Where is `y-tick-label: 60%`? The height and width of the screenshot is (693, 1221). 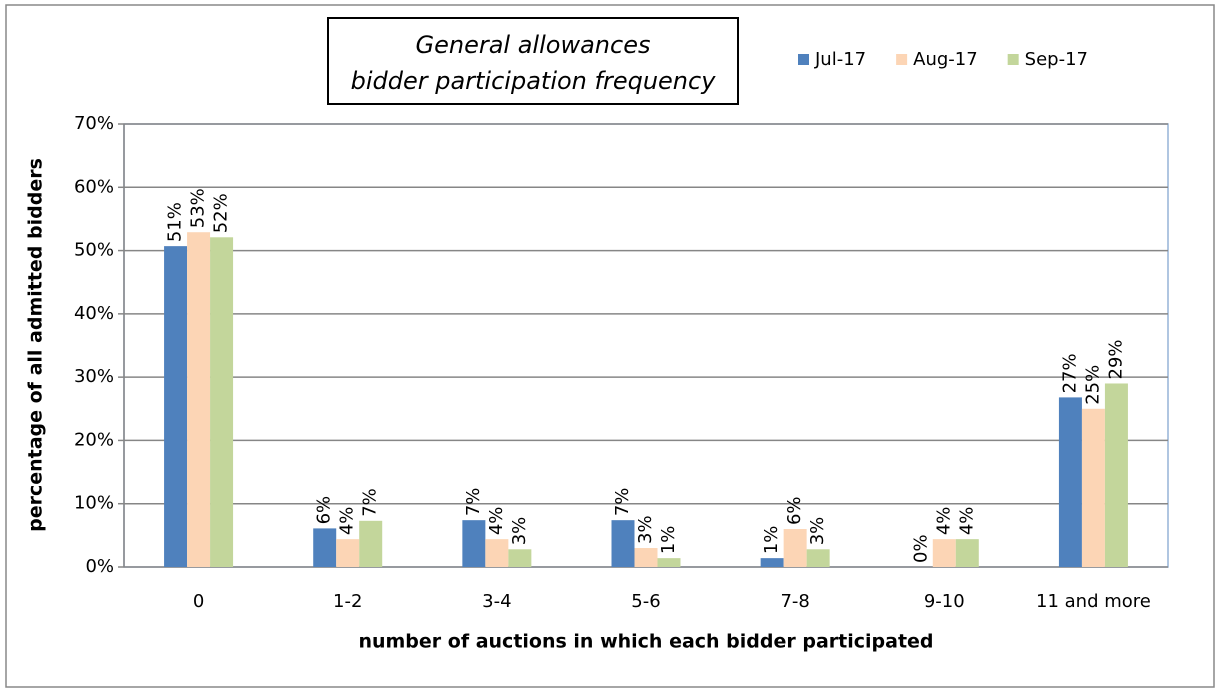
y-tick-label: 60% is located at coordinates (94, 186).